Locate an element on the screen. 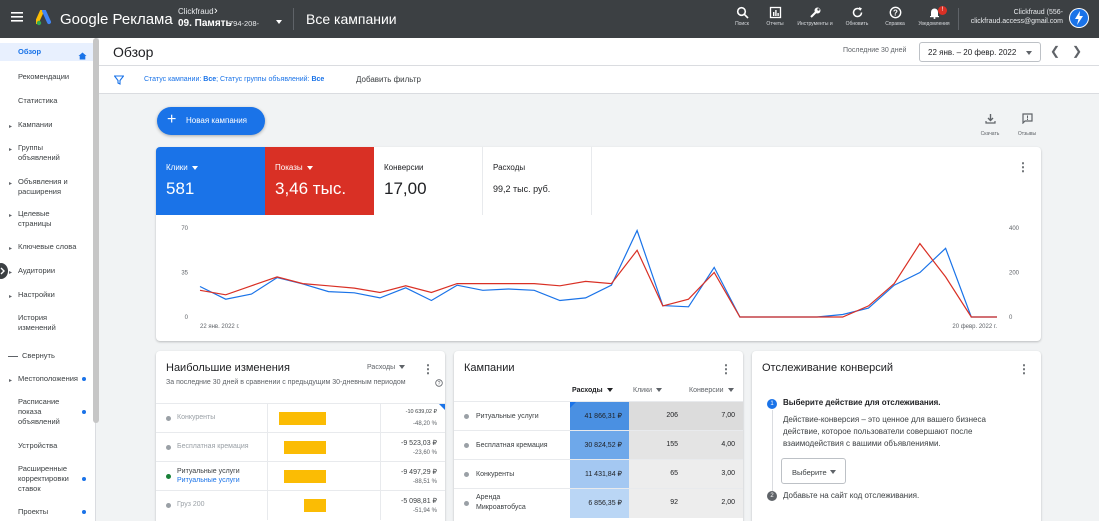 The width and height of the screenshot is (1099, 521). sidebar-item: Настройки ▸ is located at coordinates (46, 295).